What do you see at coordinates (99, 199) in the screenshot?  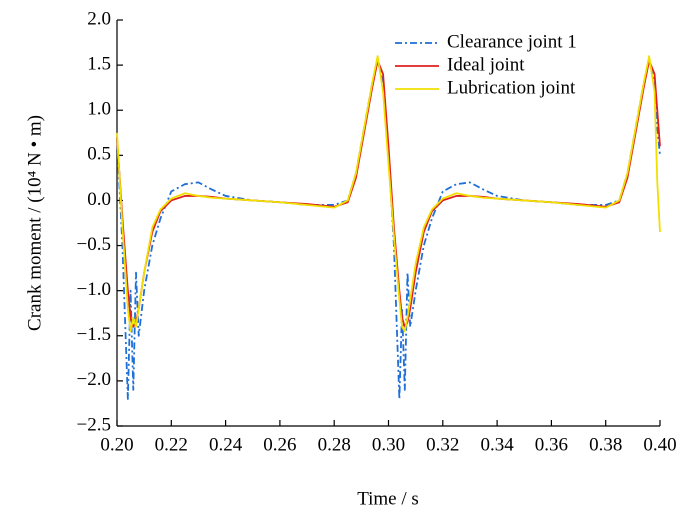 I see `y-tick-label: 0.0` at bounding box center [99, 199].